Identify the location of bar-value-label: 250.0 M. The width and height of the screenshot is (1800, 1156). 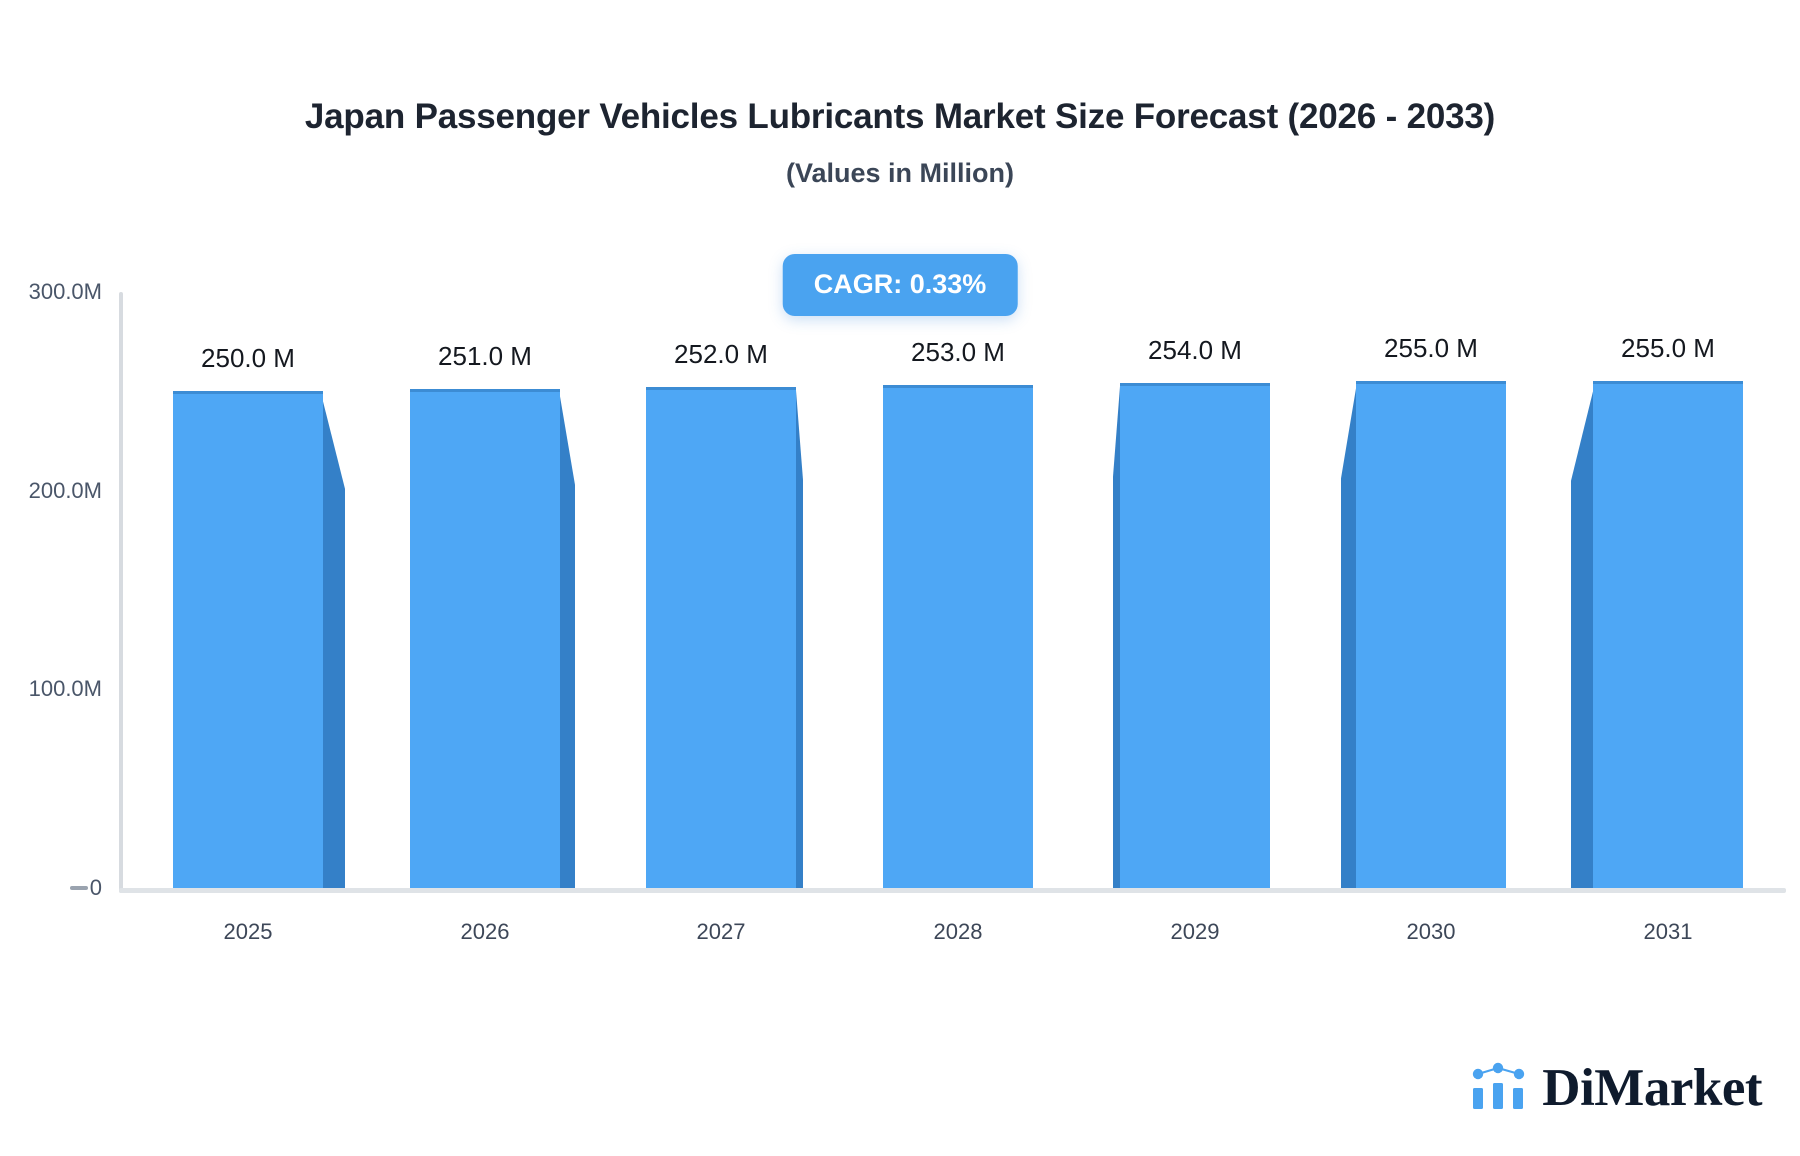
(248, 358).